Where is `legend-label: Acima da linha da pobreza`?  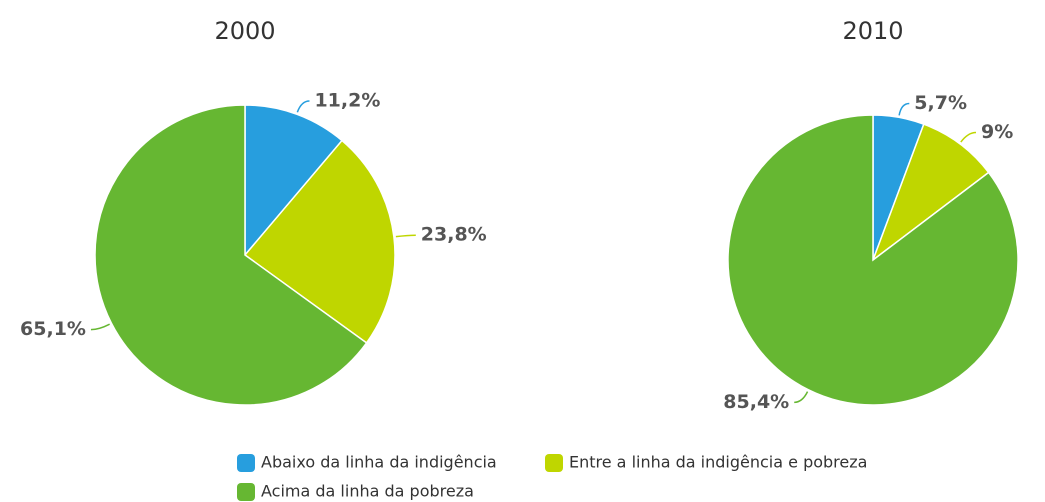 legend-label: Acima da linha da pobreza is located at coordinates (367, 491).